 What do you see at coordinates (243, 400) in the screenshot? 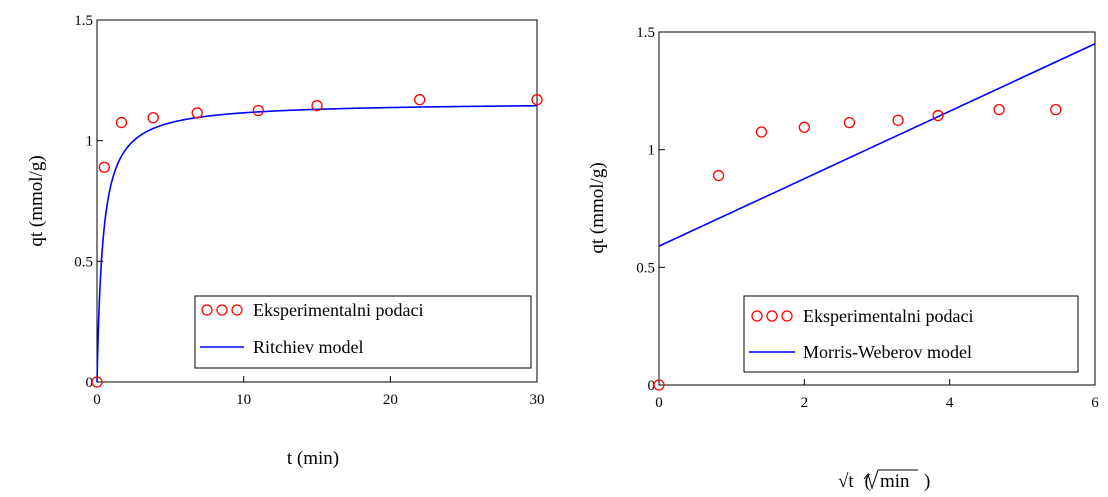
I see `x-tick-label: 10` at bounding box center [243, 400].